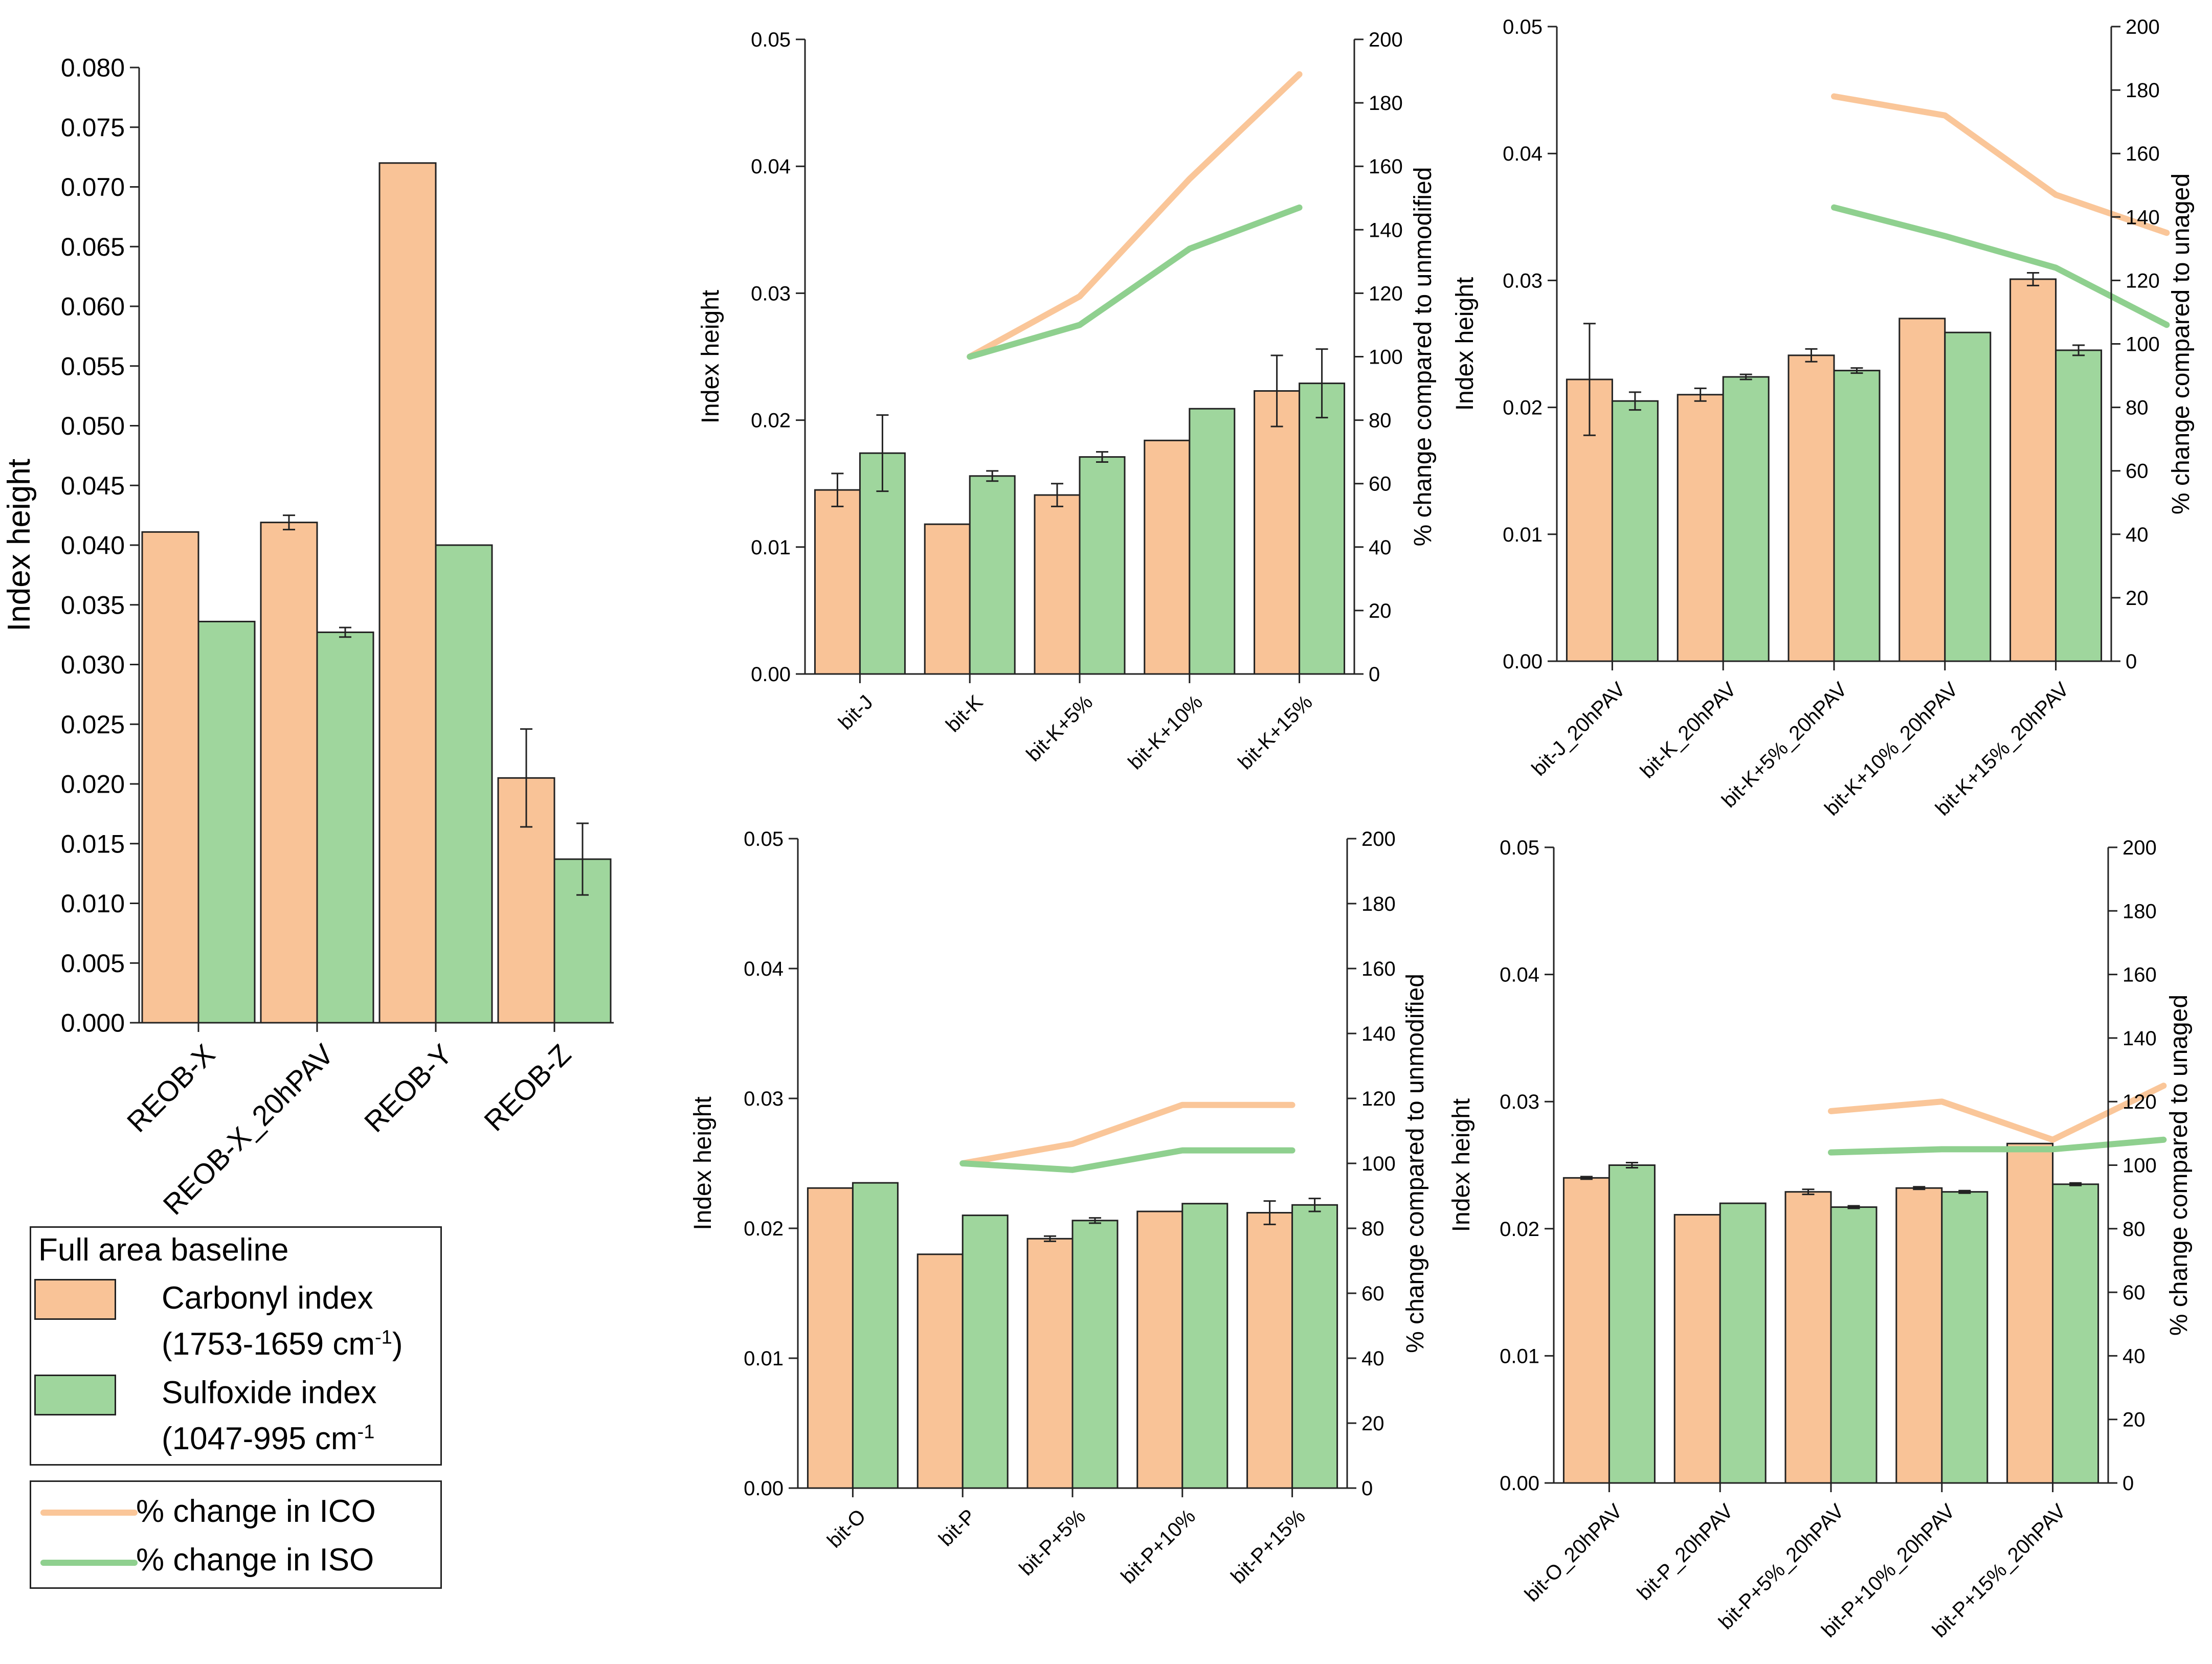 The image size is (2212, 1664). What do you see at coordinates (93, 128) in the screenshot?
I see `y-tick-label: 0.075` at bounding box center [93, 128].